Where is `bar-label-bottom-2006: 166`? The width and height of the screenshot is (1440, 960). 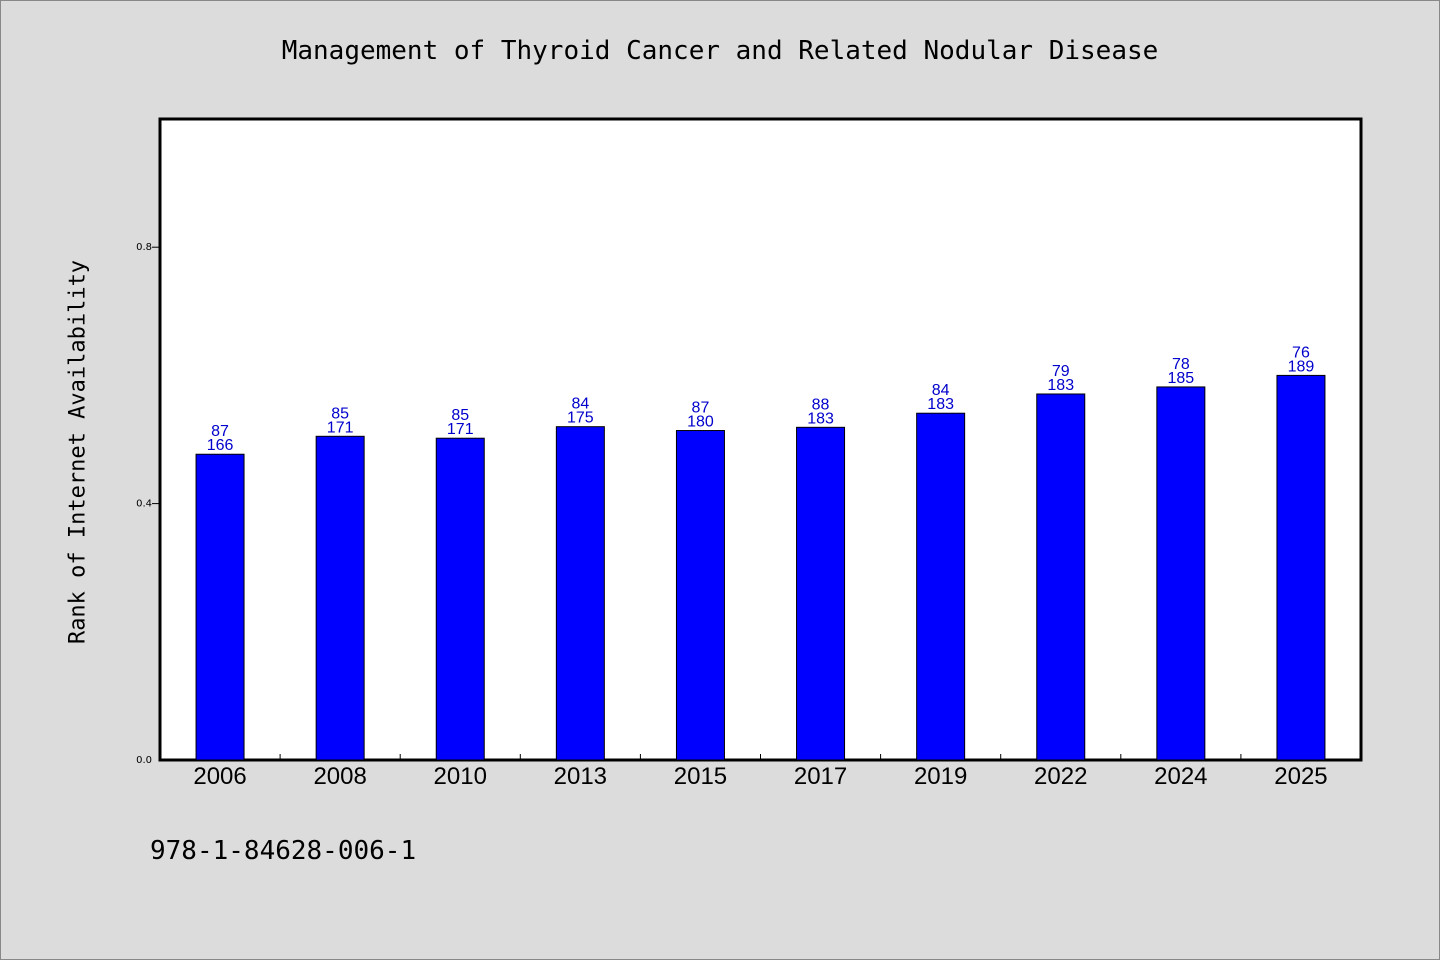
bar-label-bottom-2006: 166 is located at coordinates (220, 445).